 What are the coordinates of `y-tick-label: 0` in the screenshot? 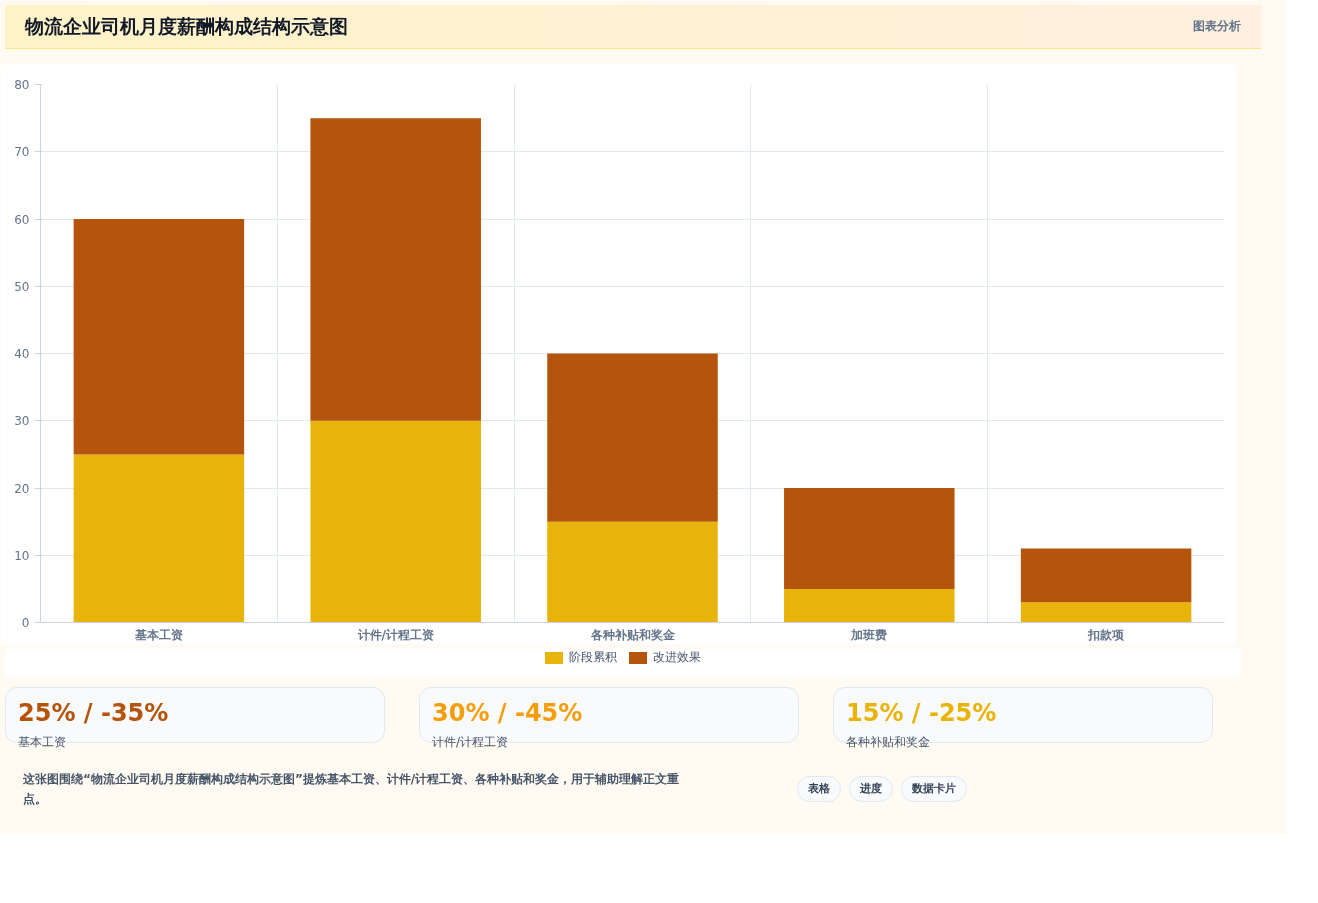 It's located at (25, 623).